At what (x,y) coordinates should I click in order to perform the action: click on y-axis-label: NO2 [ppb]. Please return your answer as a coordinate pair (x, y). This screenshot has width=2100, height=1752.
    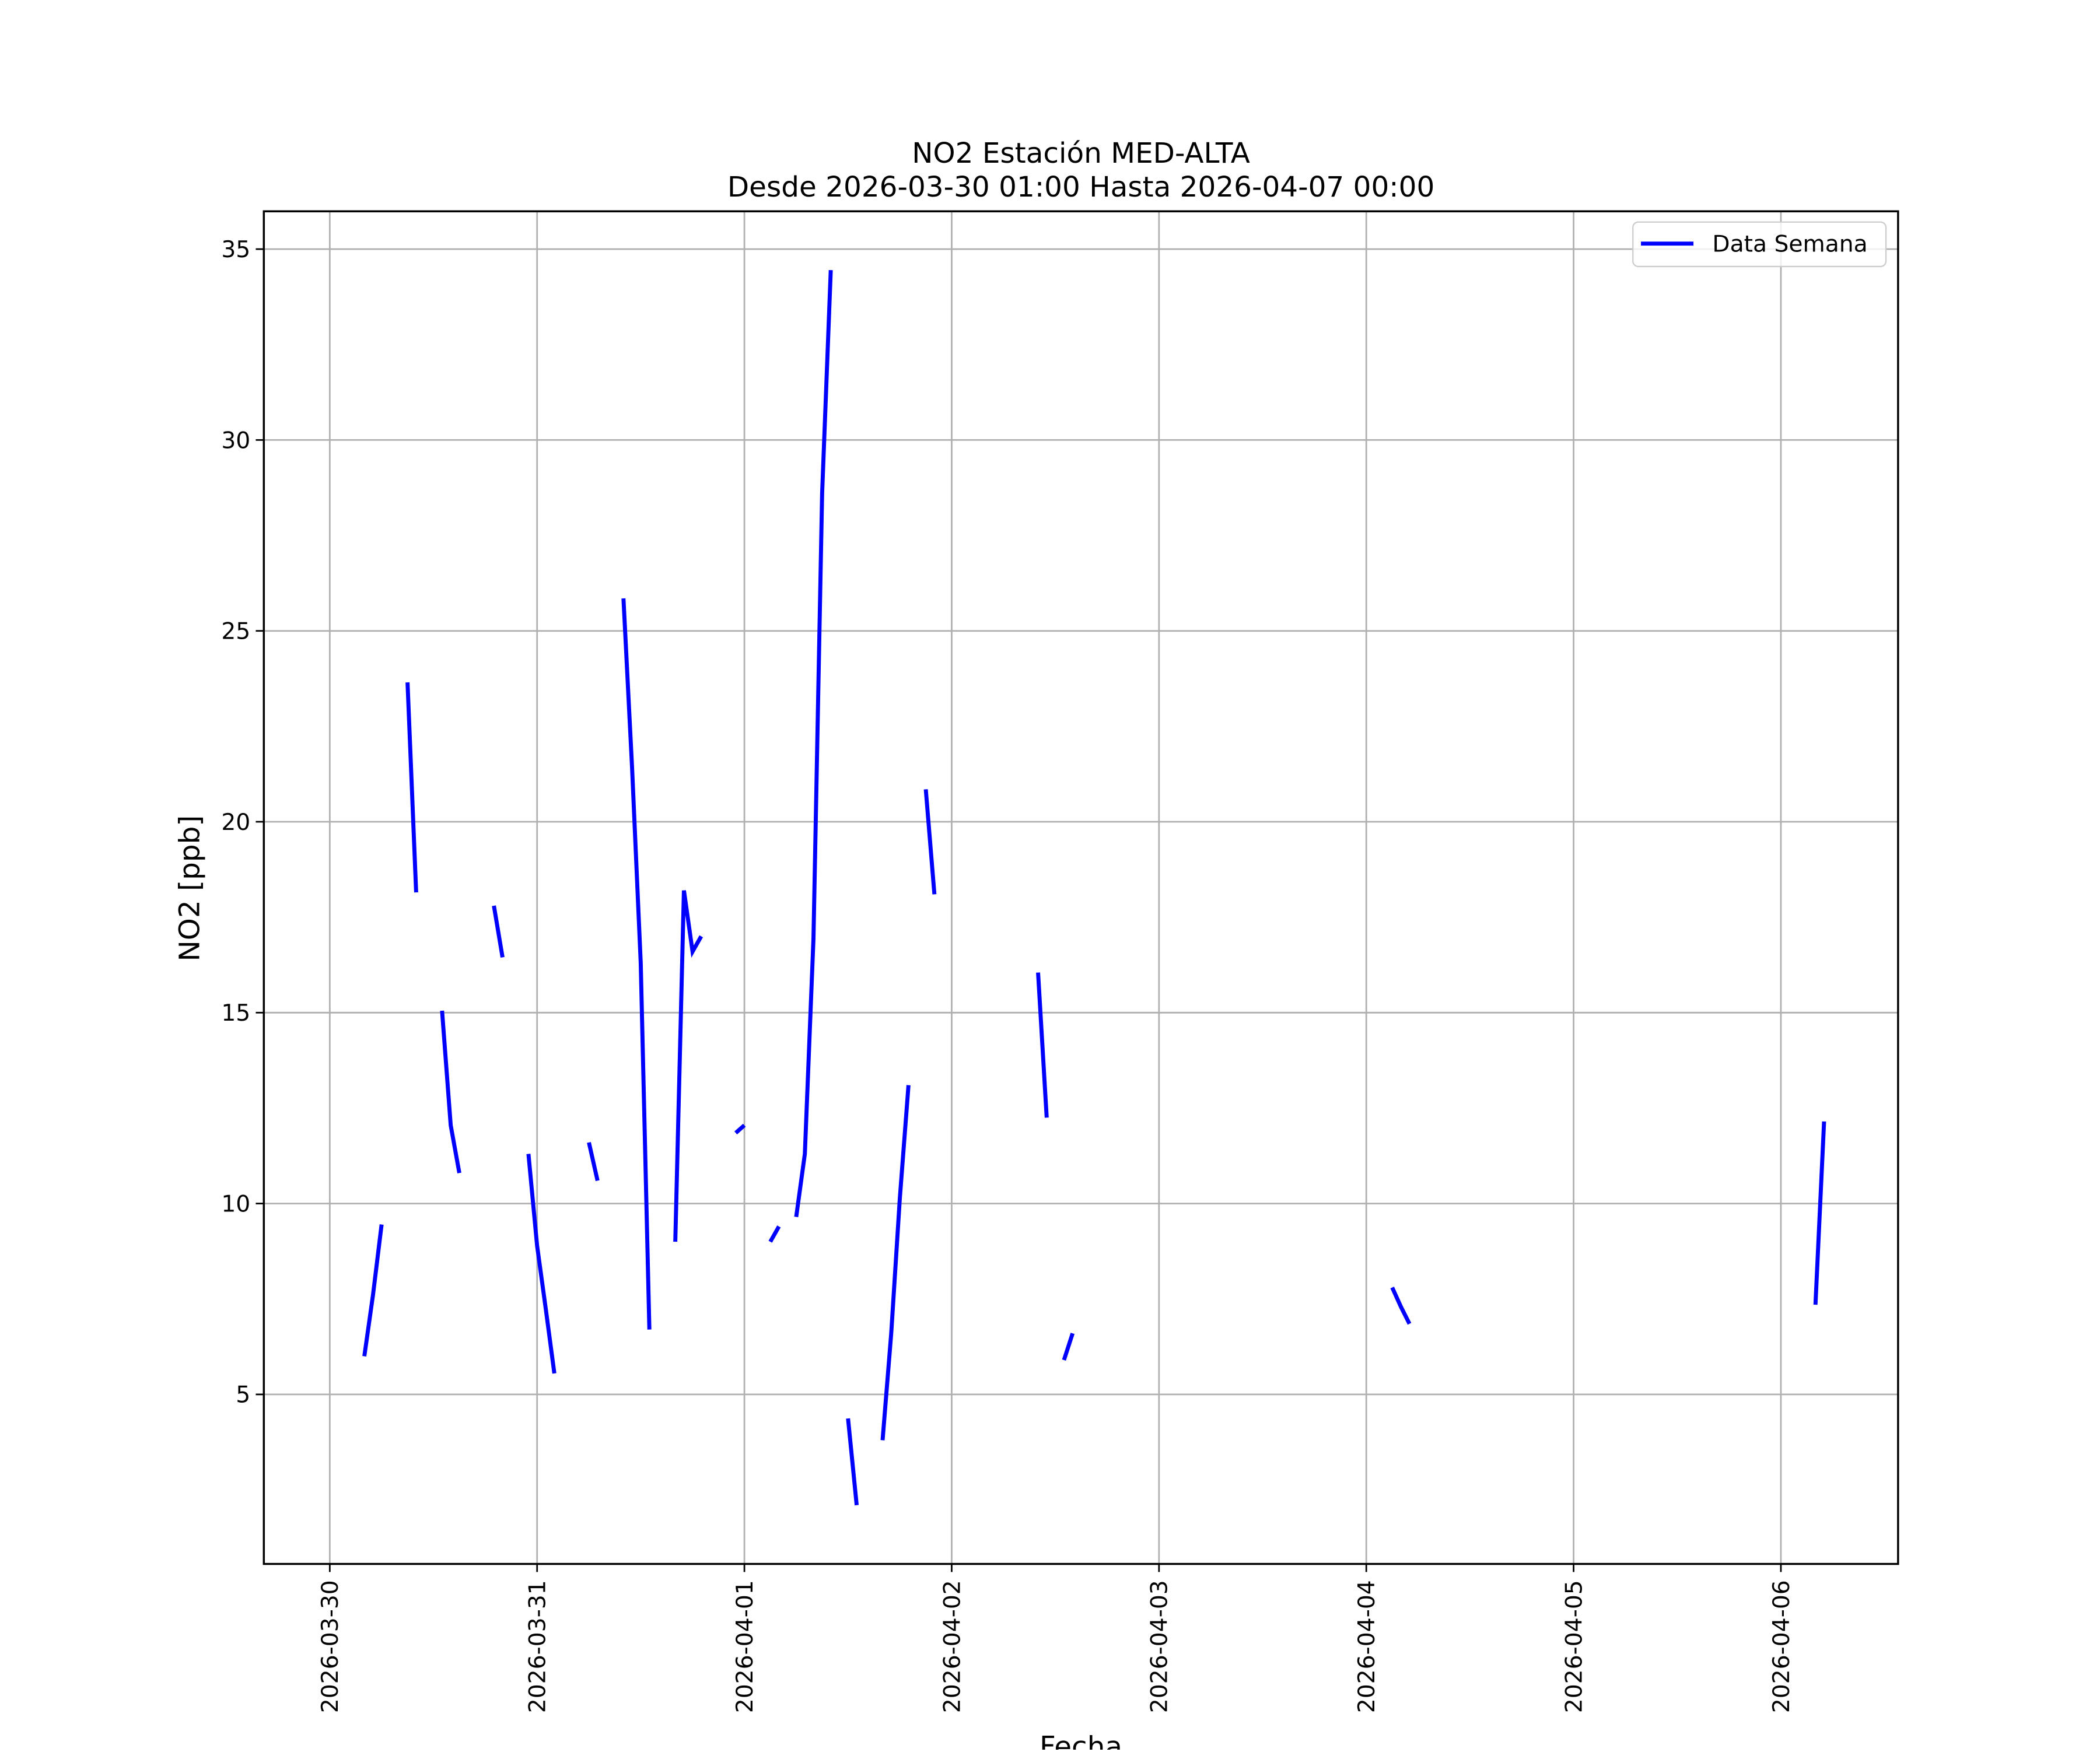
    Looking at the image, I should click on (190, 888).